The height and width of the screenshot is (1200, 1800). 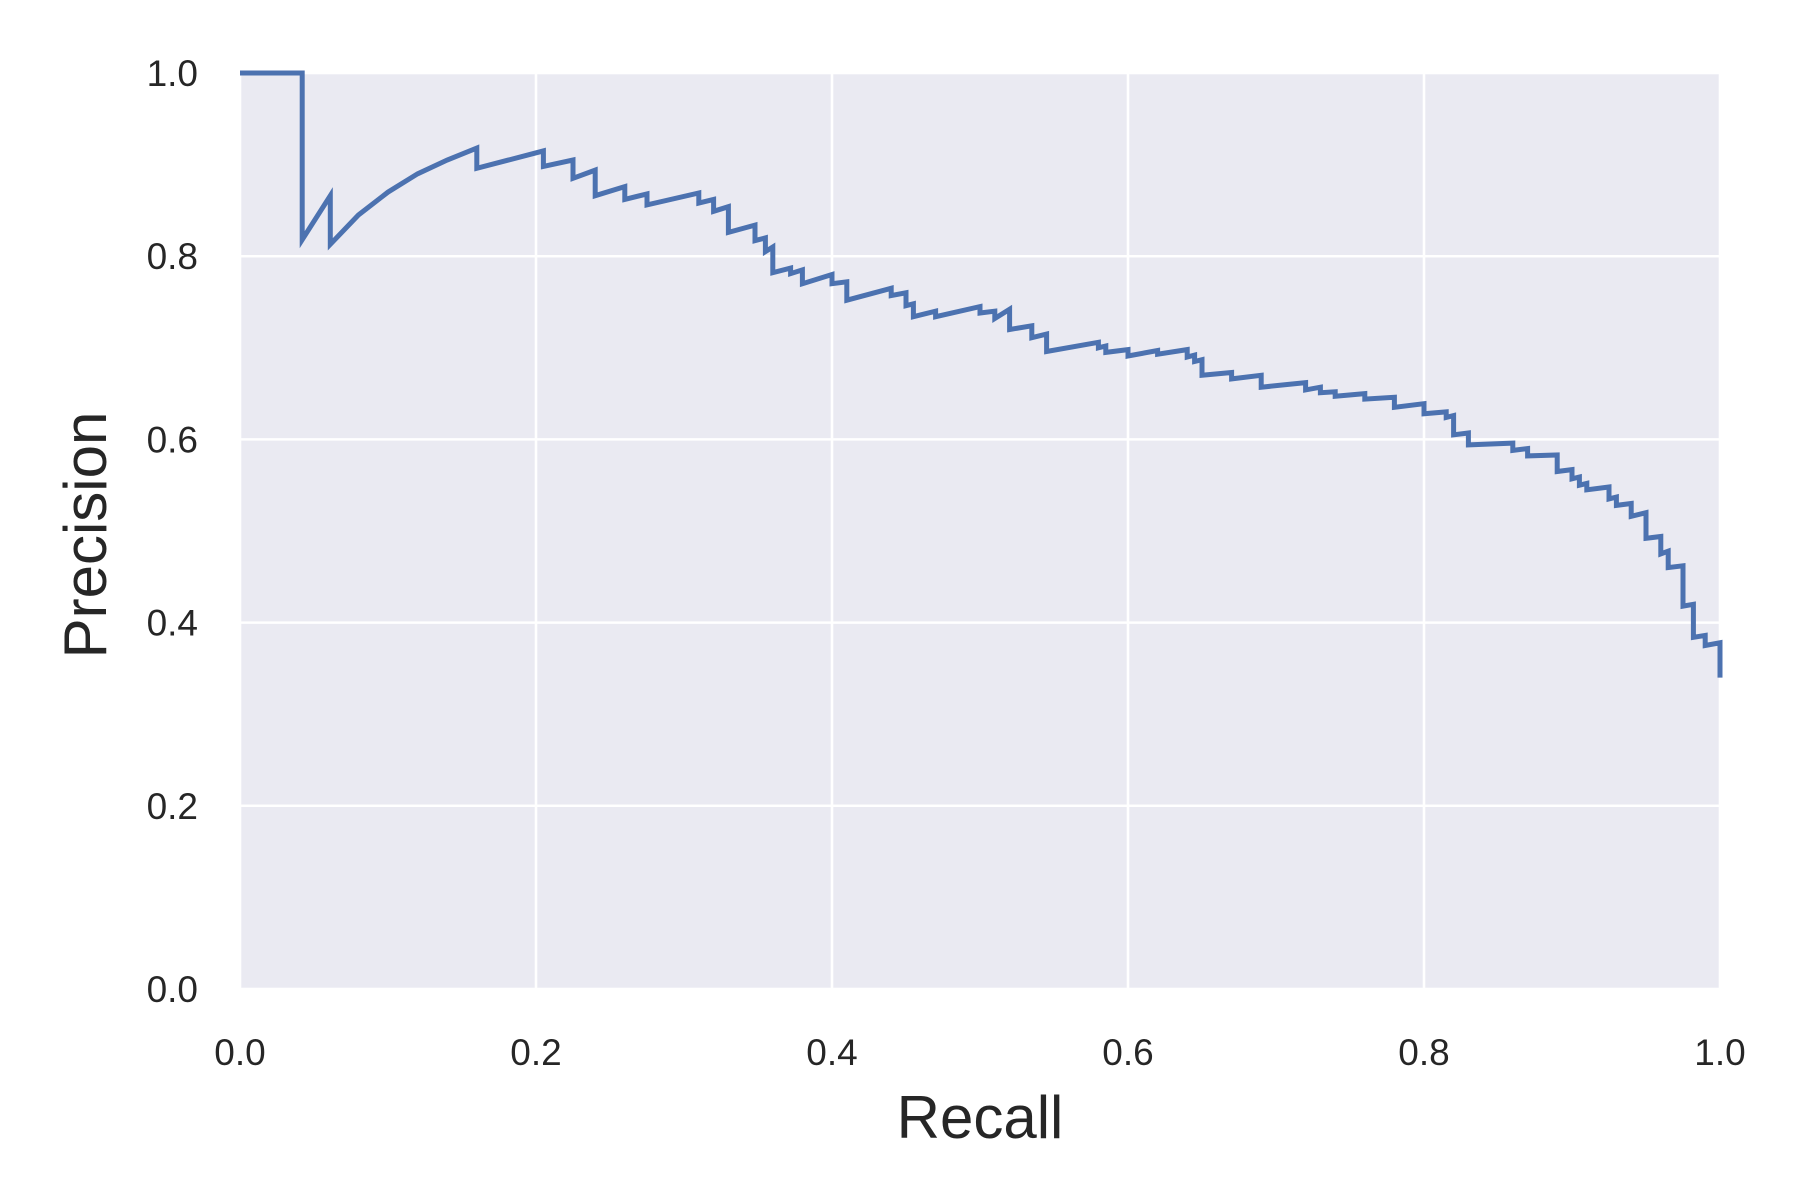 I want to click on y-tick-label: 0.2, so click(x=172, y=806).